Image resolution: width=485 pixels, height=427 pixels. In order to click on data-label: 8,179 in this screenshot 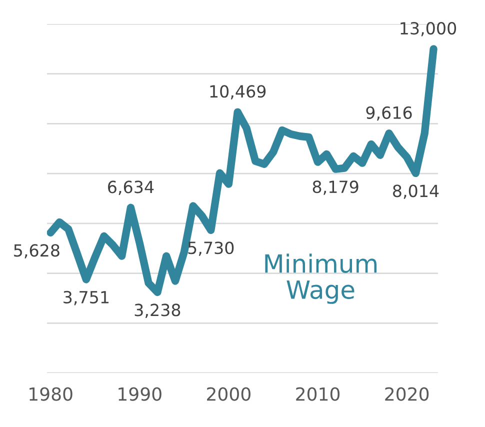, I will do `click(335, 187)`.